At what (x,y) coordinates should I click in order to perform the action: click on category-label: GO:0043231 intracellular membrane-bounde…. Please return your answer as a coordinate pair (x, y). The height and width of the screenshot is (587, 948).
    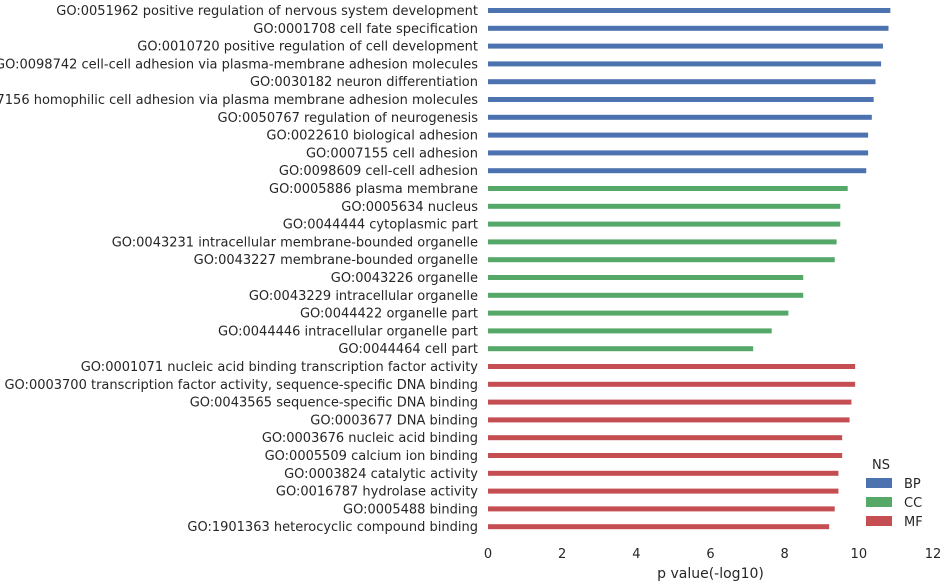
    Looking at the image, I should click on (295, 242).